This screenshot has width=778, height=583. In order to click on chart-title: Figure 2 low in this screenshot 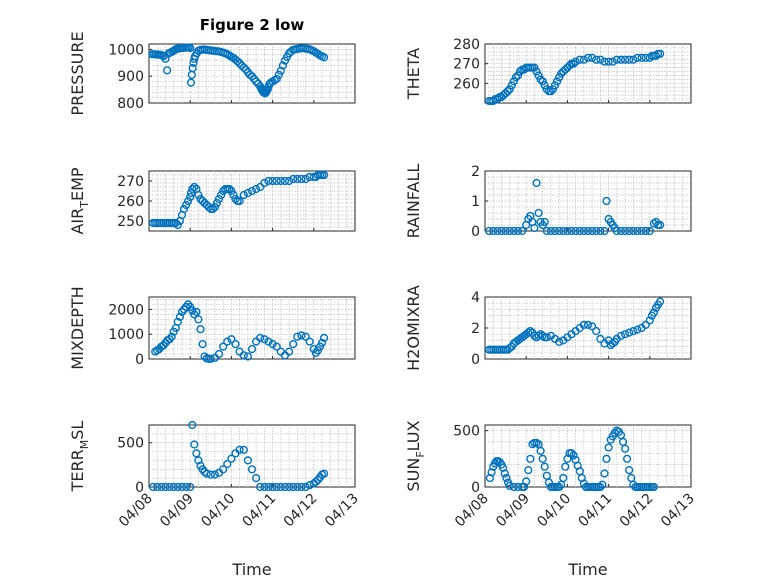, I will do `click(252, 25)`.